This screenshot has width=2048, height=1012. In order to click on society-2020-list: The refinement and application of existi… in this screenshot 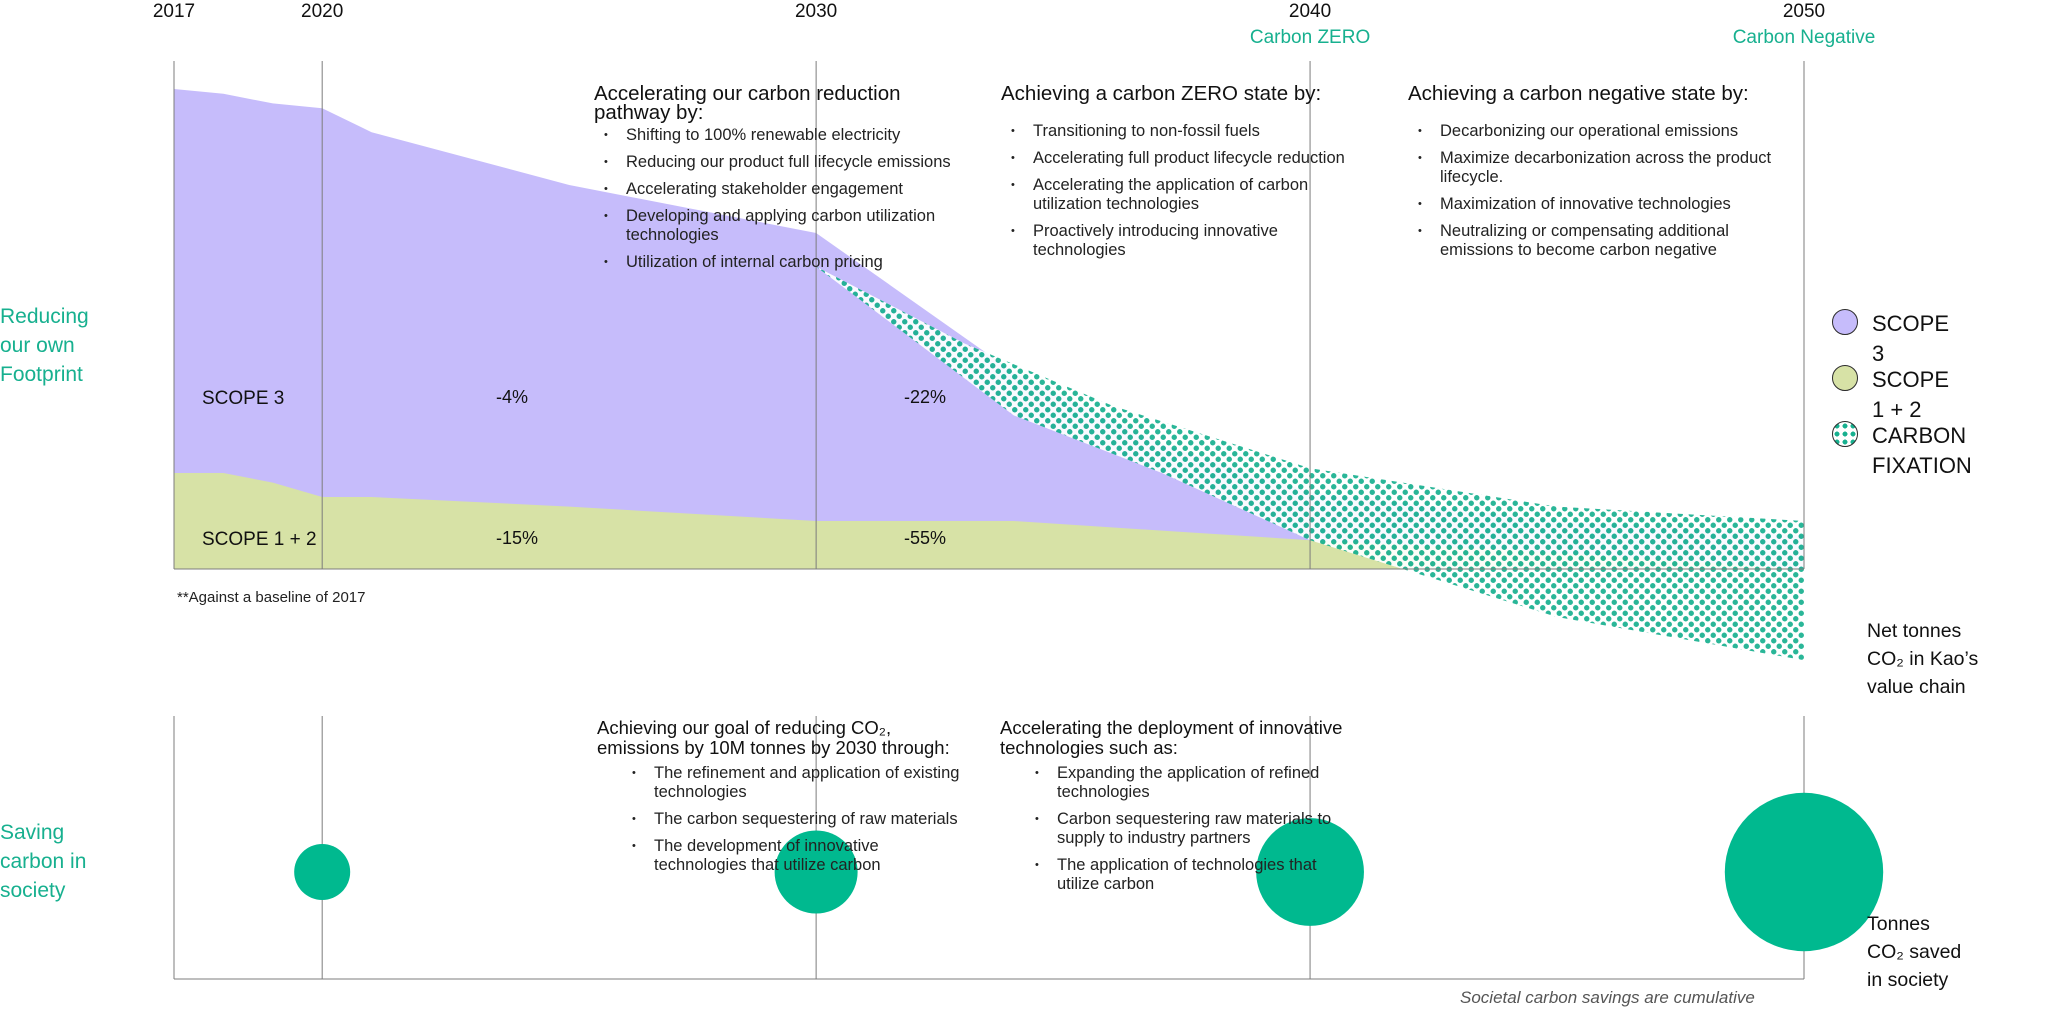, I will do `click(809, 819)`.